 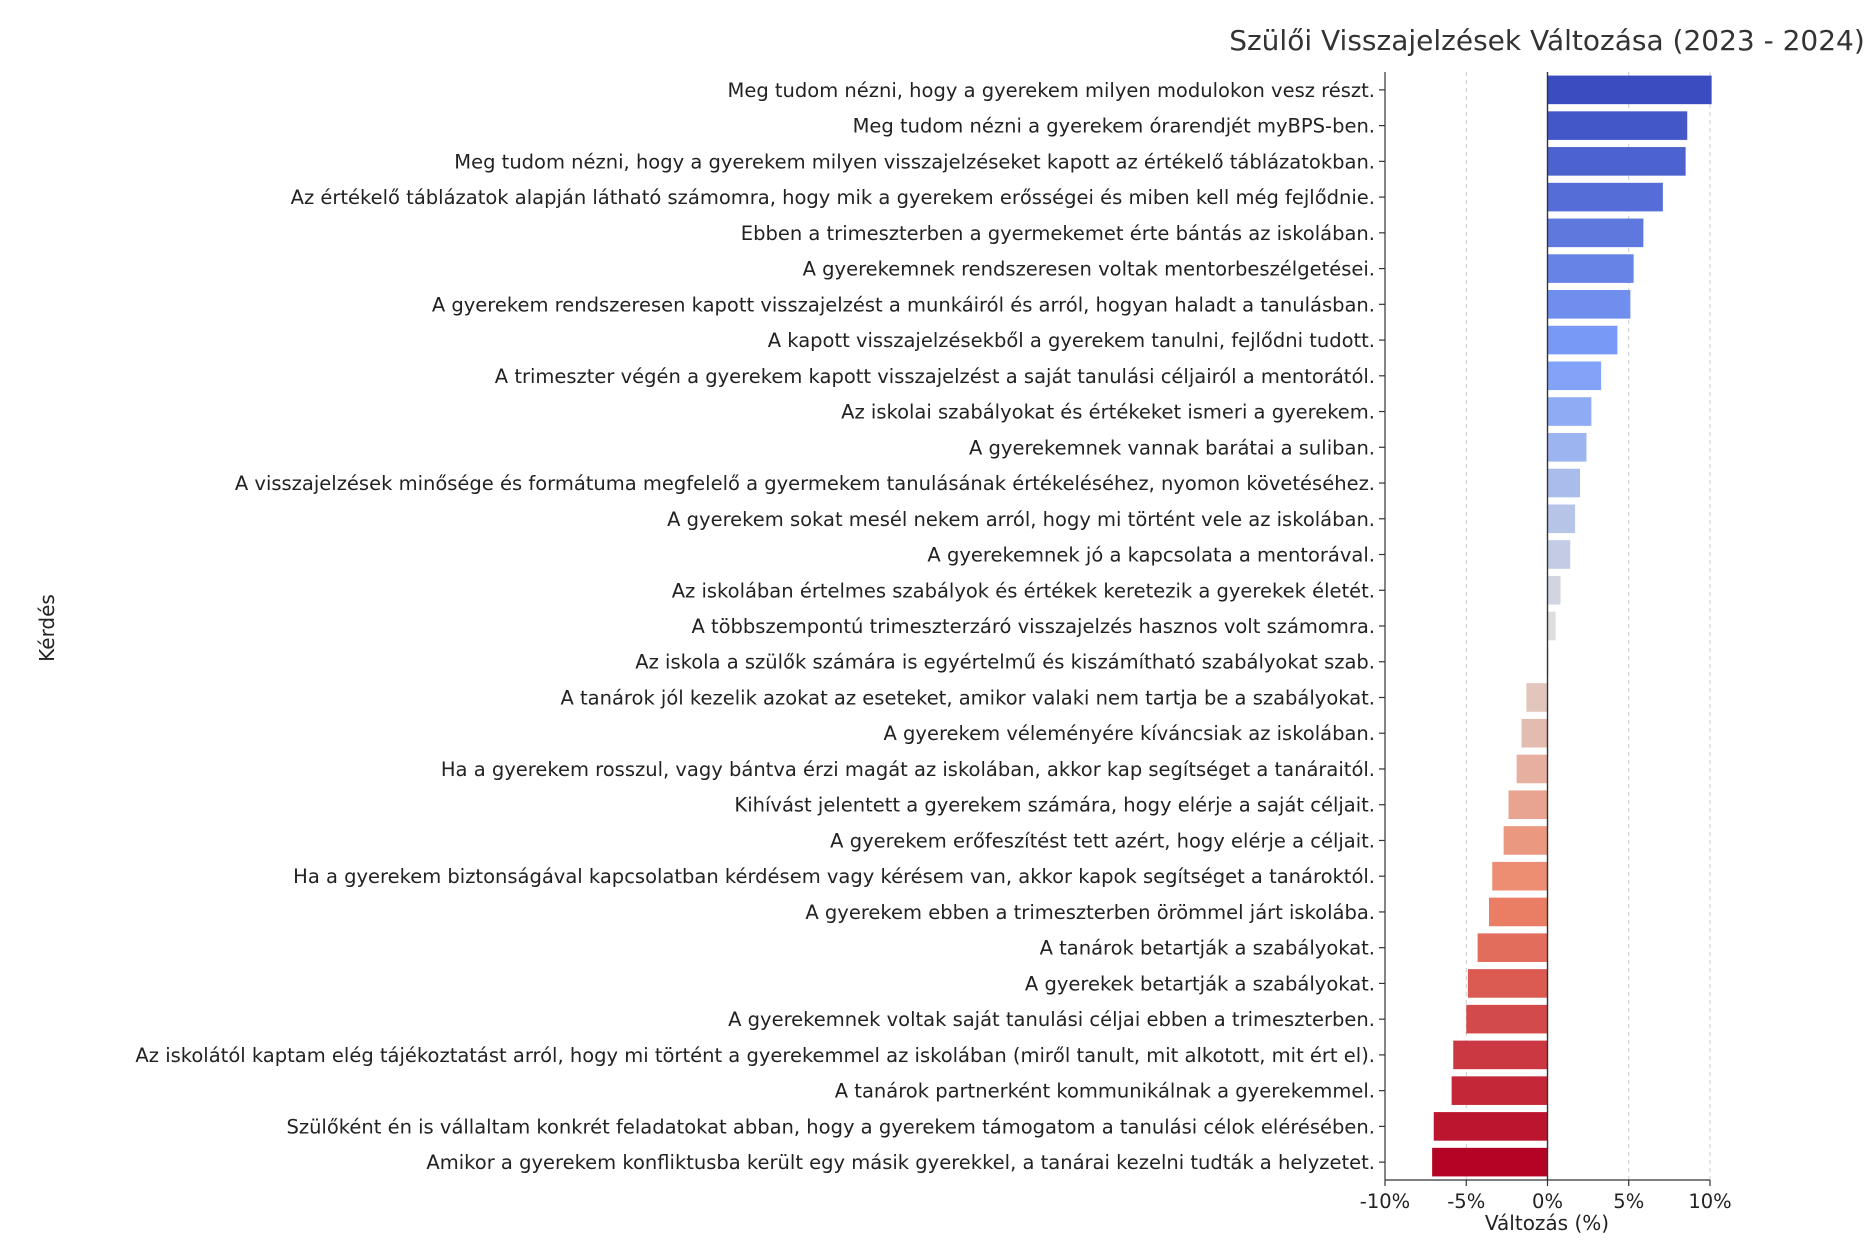 What do you see at coordinates (1385, 1201) in the screenshot?
I see `x-tick-label: -10%` at bounding box center [1385, 1201].